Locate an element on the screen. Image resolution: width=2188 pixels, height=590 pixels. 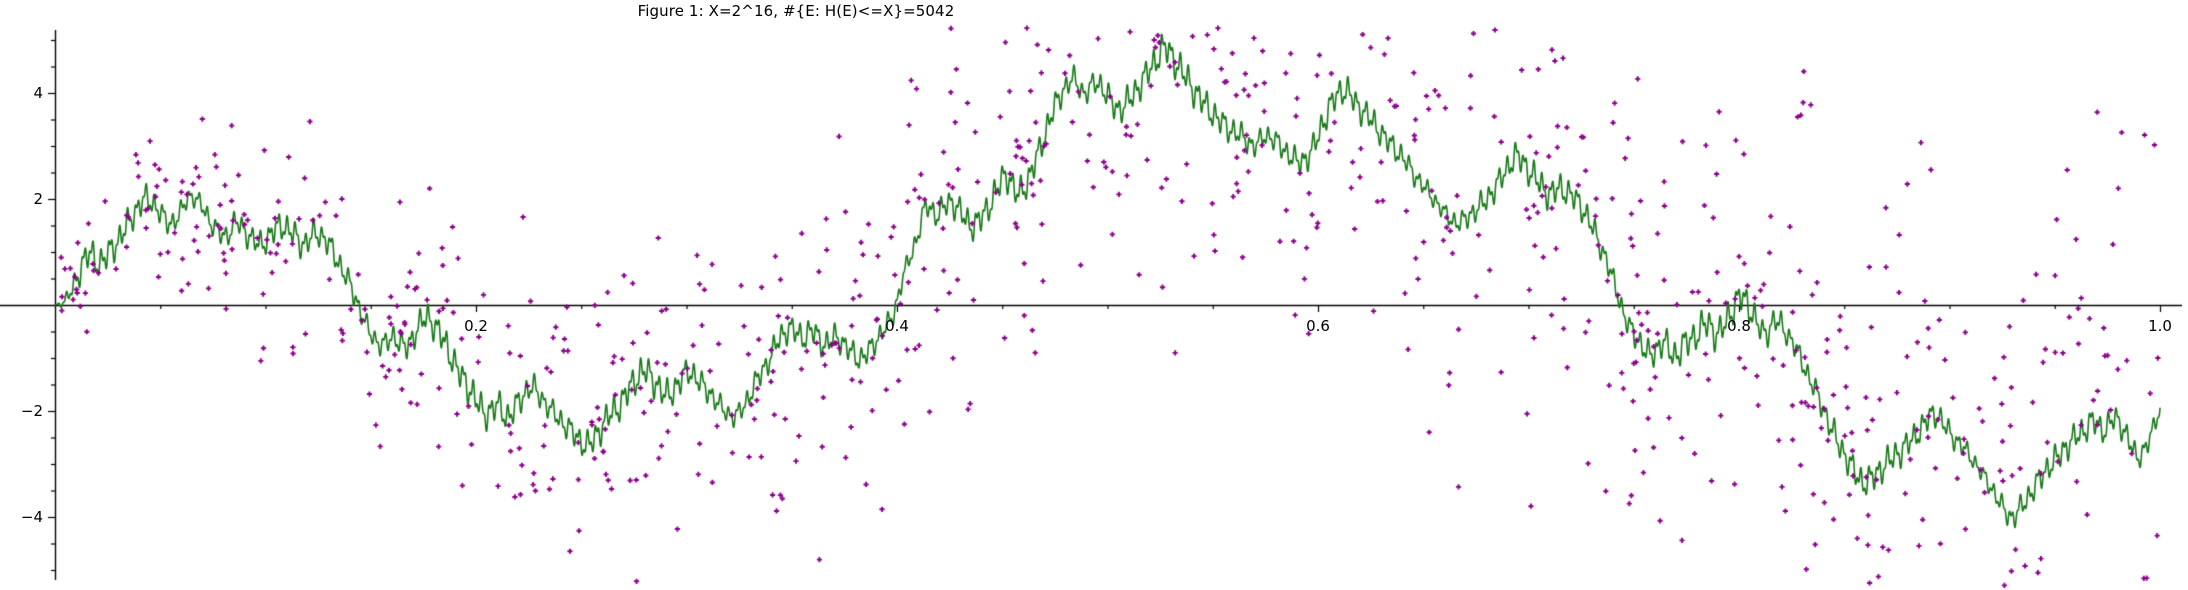
x-axis-tick-label: 0.8 is located at coordinates (1739, 326).